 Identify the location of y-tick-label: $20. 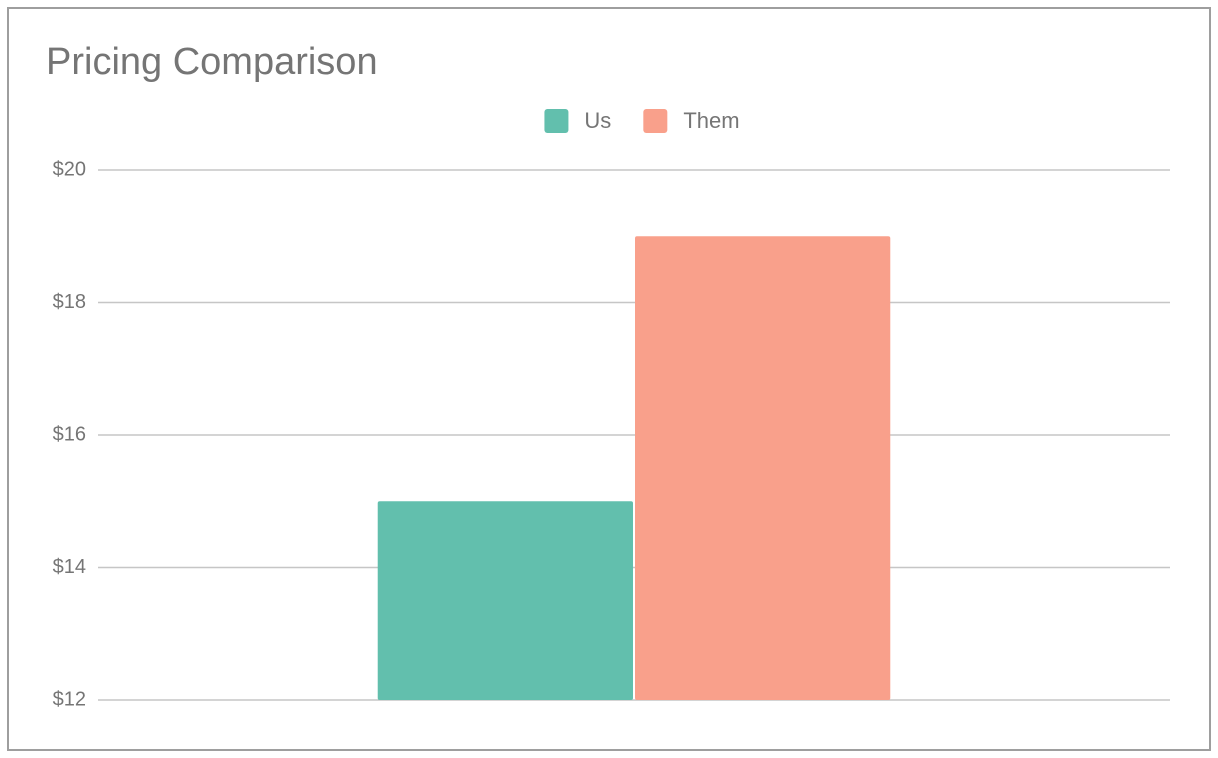
(69, 169).